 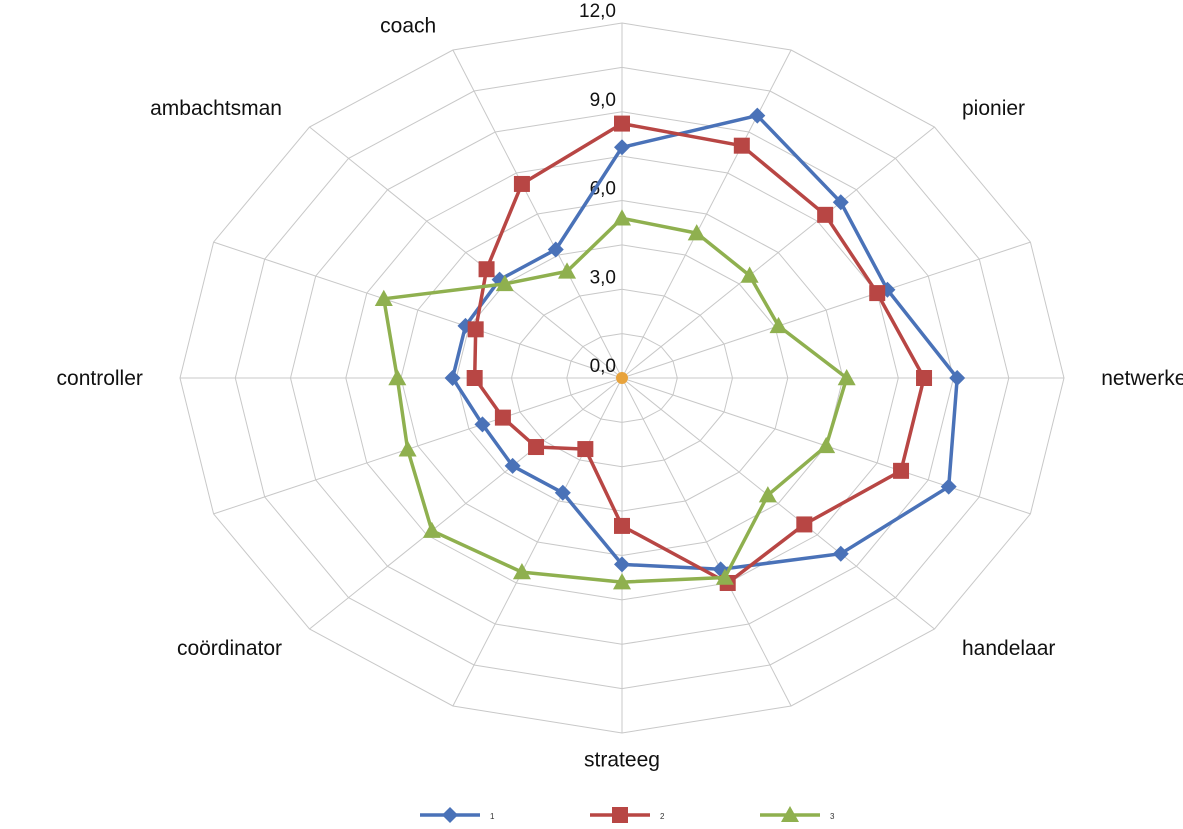 I want to click on category-label: strateeg, so click(x=622, y=760).